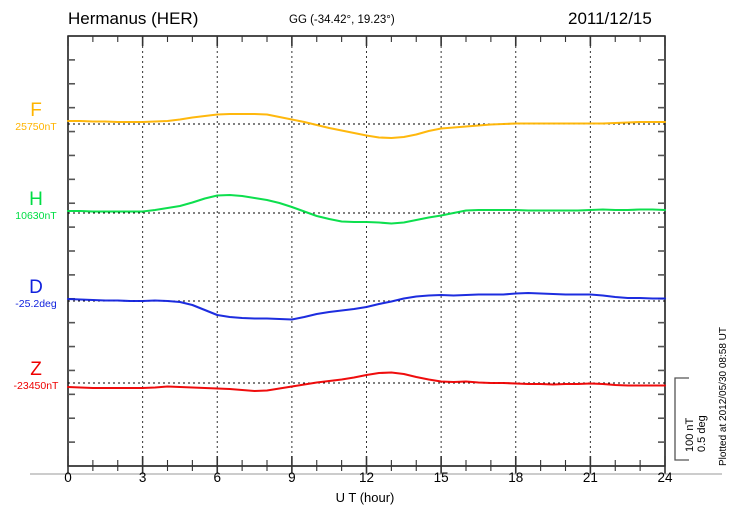 The width and height of the screenshot is (730, 520). I want to click on trace-label-h: H 10630nT, so click(36, 206).